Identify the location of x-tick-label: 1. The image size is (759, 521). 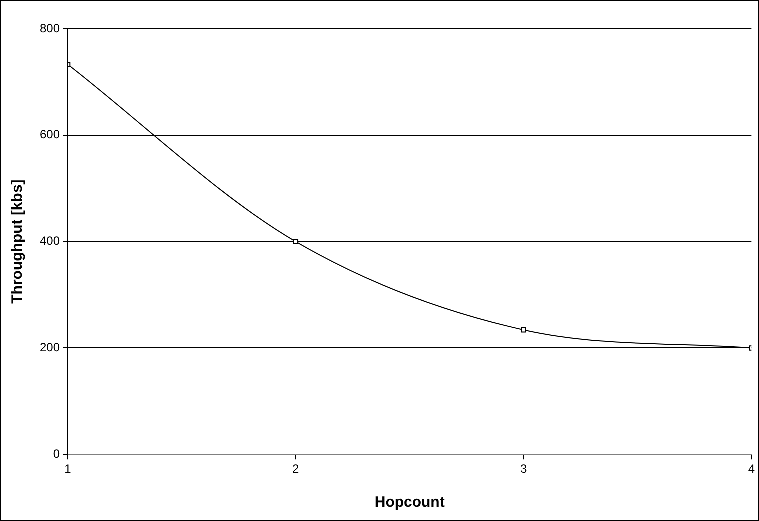
(68, 469).